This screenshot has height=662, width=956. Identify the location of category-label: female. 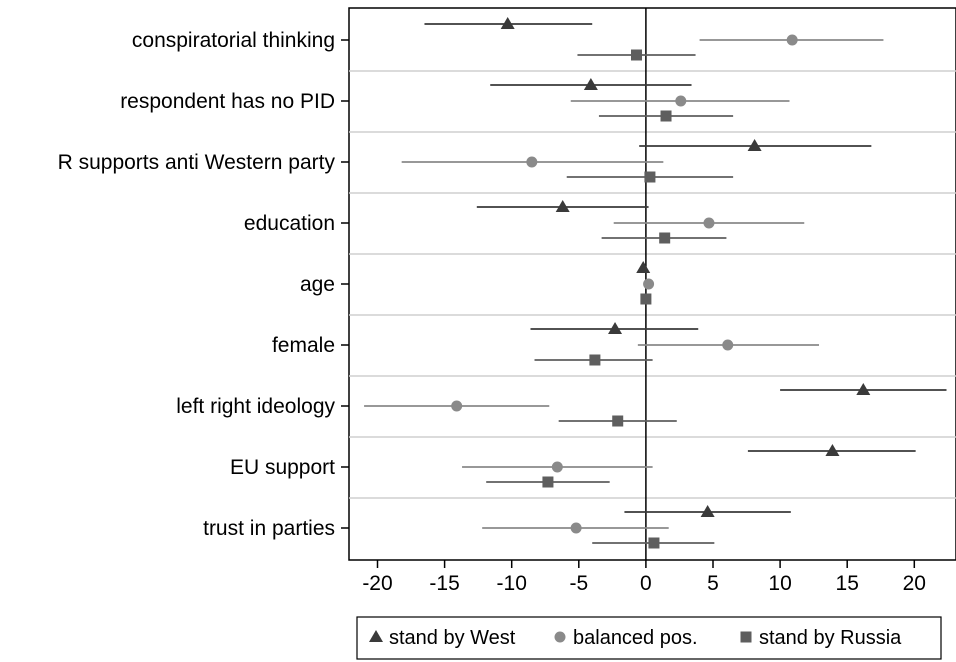
(303, 345).